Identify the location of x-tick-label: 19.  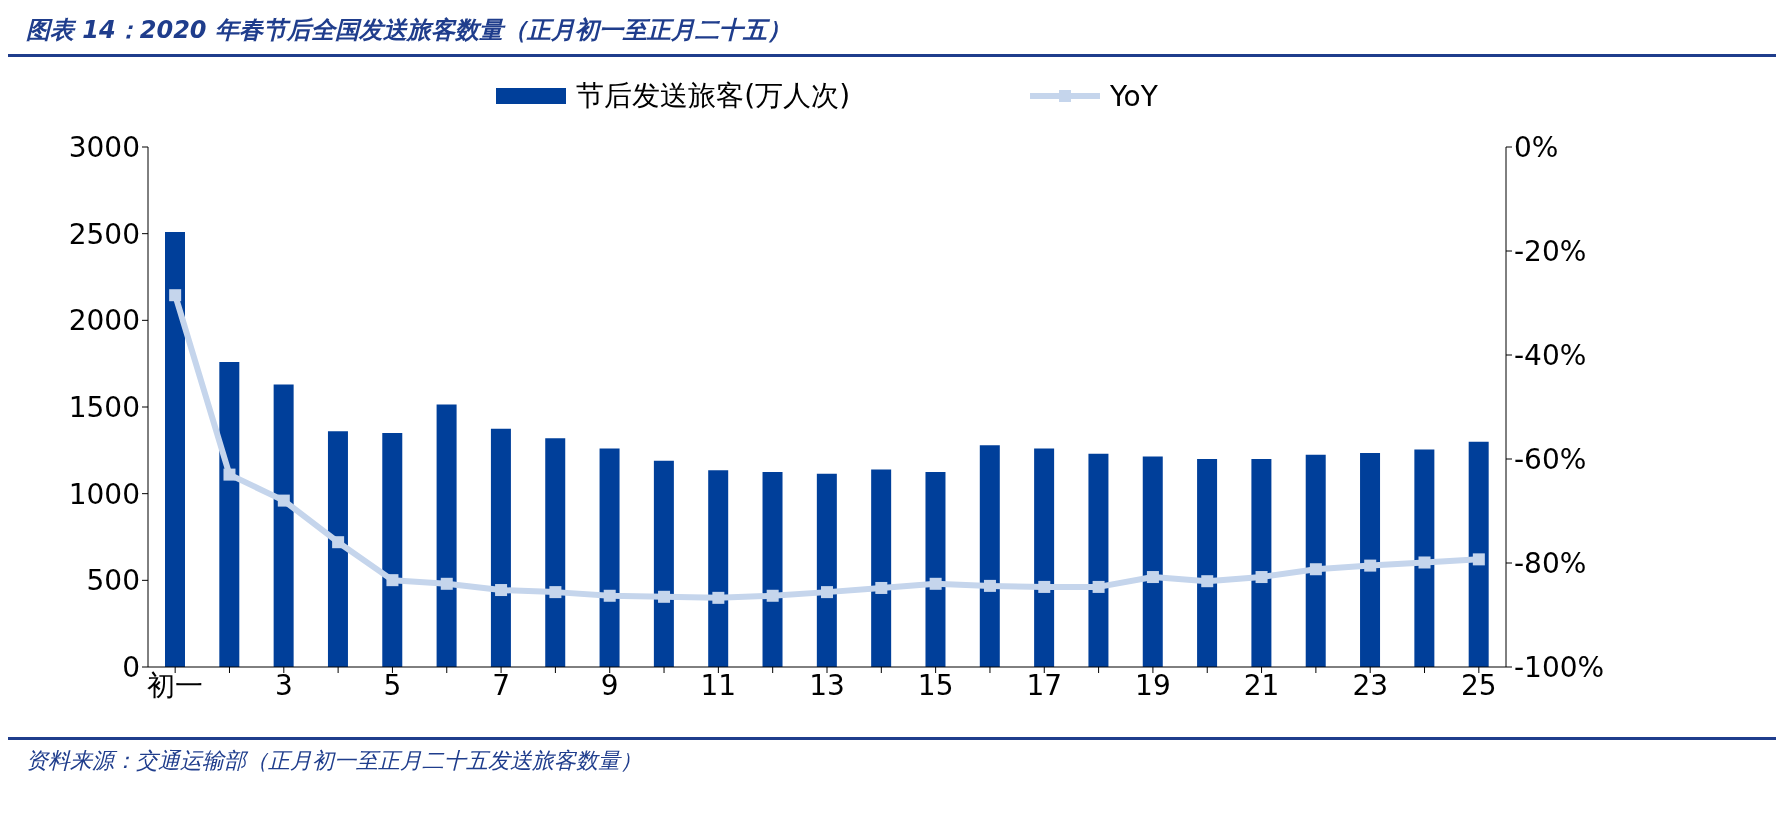
(1153, 685).